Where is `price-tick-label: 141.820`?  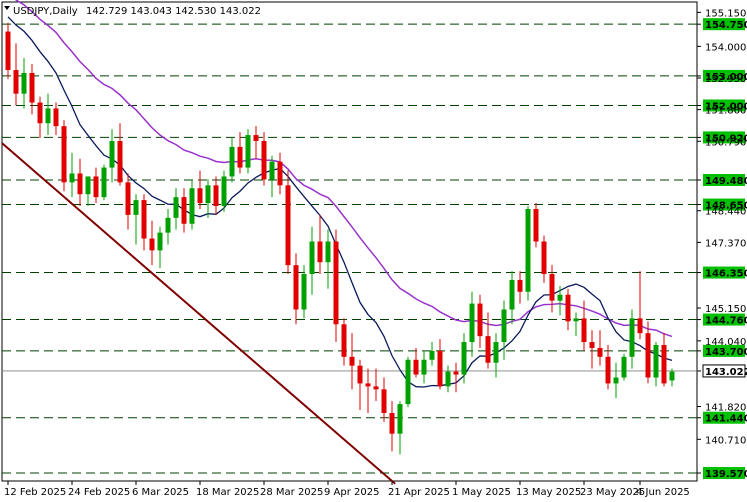
price-tick-label: 141.820 is located at coordinates (725, 407).